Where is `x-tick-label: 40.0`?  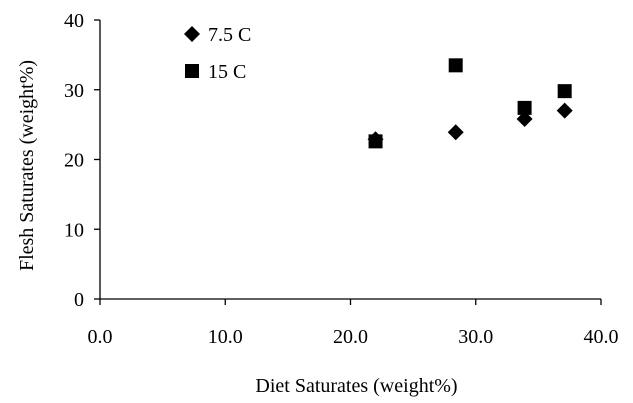 x-tick-label: 40.0 is located at coordinates (601, 337).